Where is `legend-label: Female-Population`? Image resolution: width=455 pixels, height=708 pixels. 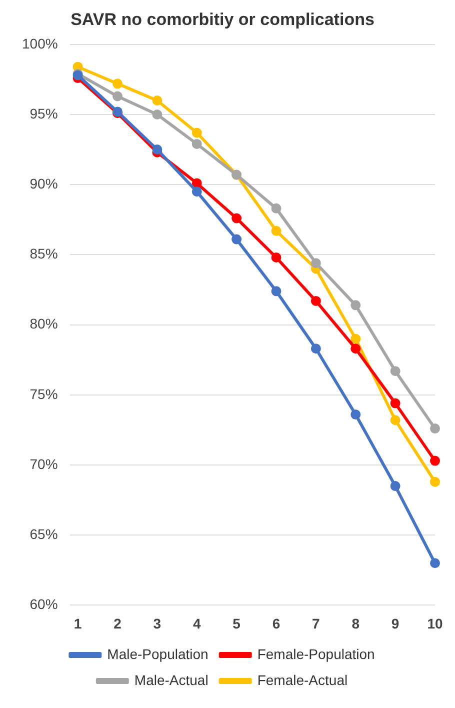 legend-label: Female-Population is located at coordinates (316, 654).